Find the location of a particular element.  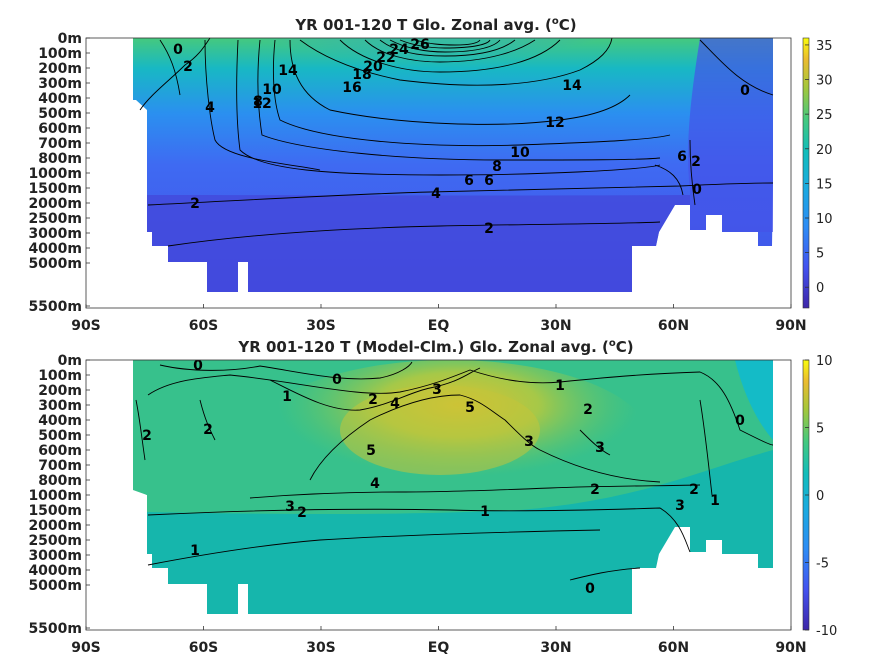

y-tick-label: 5500m is located at coordinates (55, 307).